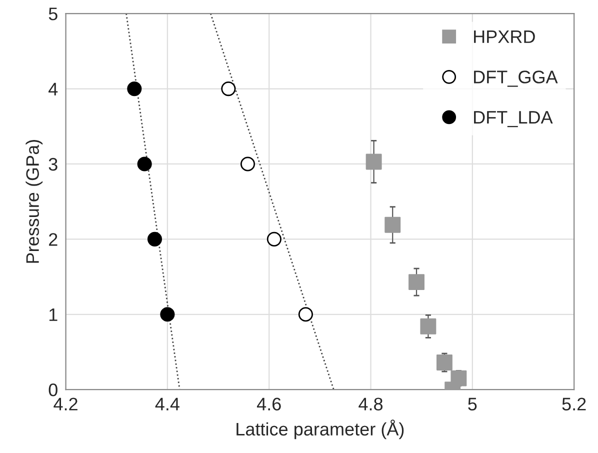  I want to click on legend-label: DFT_GGA, so click(516, 78).